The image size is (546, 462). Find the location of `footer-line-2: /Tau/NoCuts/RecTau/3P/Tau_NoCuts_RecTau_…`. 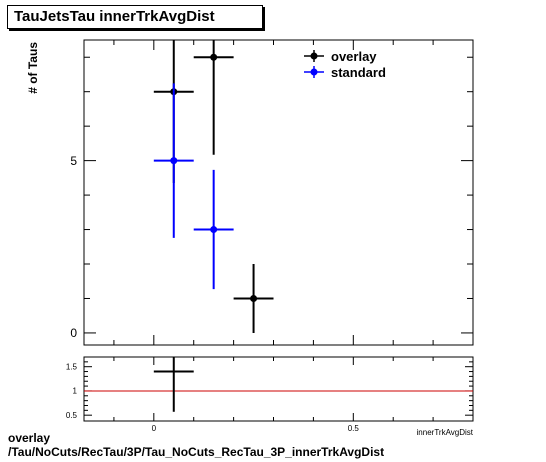

footer-line-2: /Tau/NoCuts/RecTau/3P/Tau_NoCuts_RecTau_… is located at coordinates (196, 452).